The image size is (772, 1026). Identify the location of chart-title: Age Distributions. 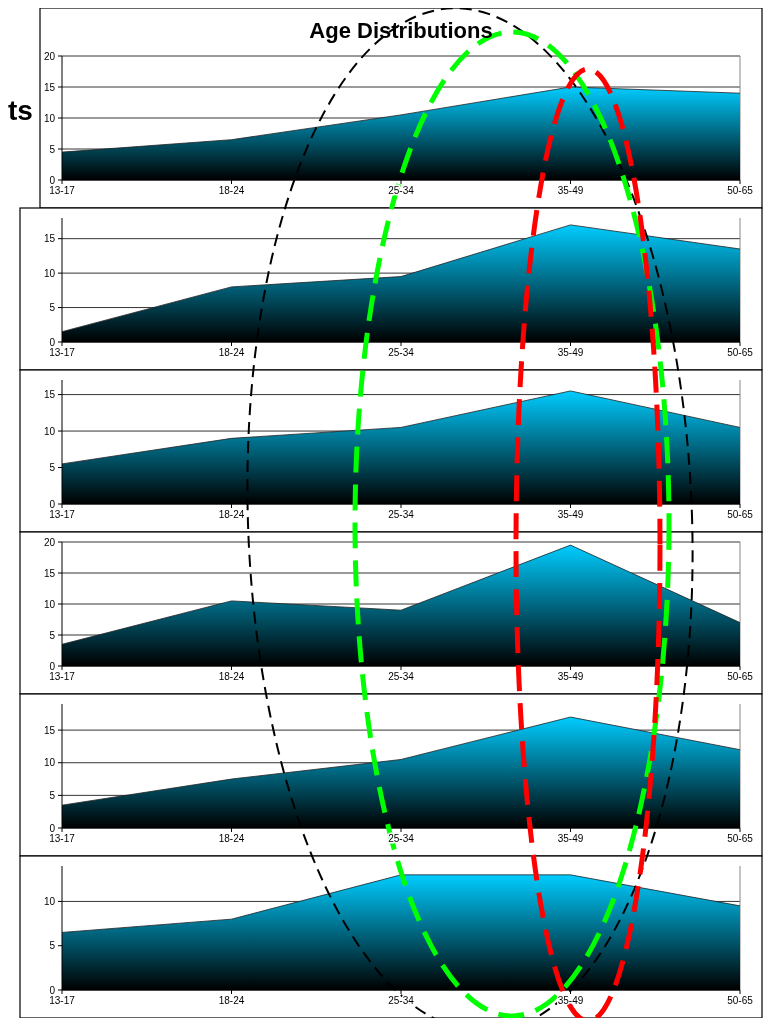
(401, 30).